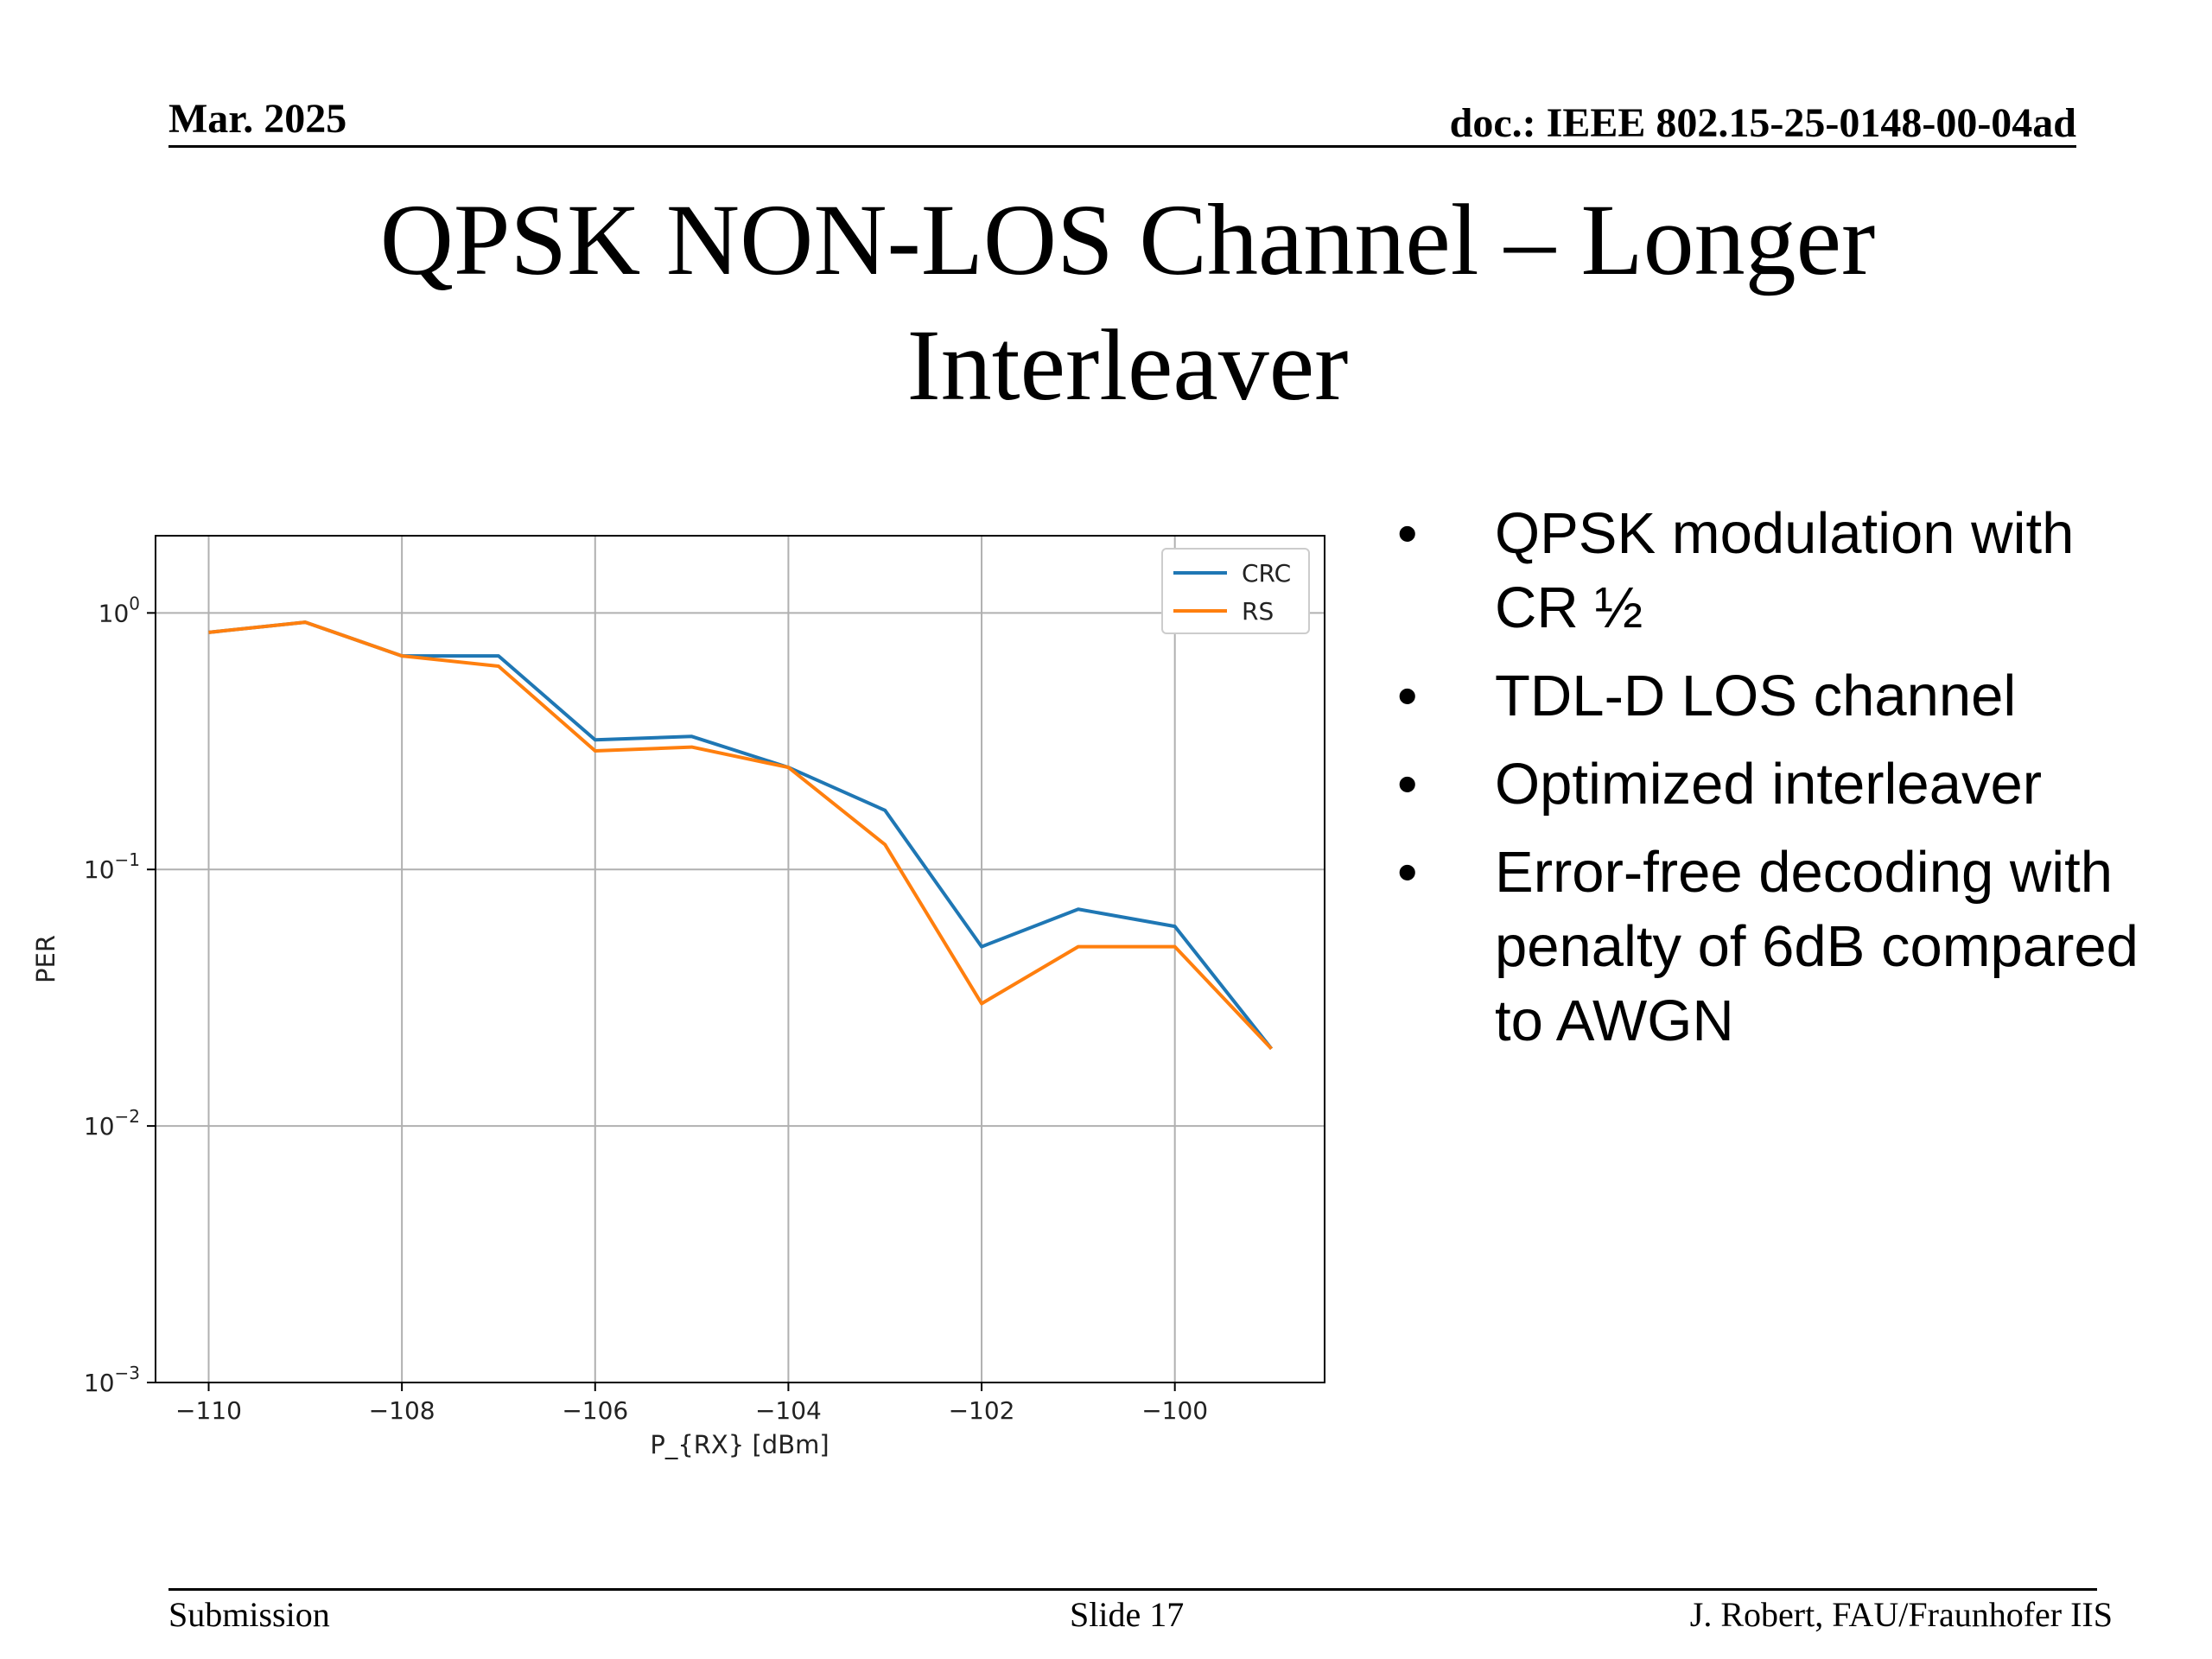 This screenshot has width=2212, height=1659. What do you see at coordinates (1258, 611) in the screenshot?
I see `legend-rs-label: RS` at bounding box center [1258, 611].